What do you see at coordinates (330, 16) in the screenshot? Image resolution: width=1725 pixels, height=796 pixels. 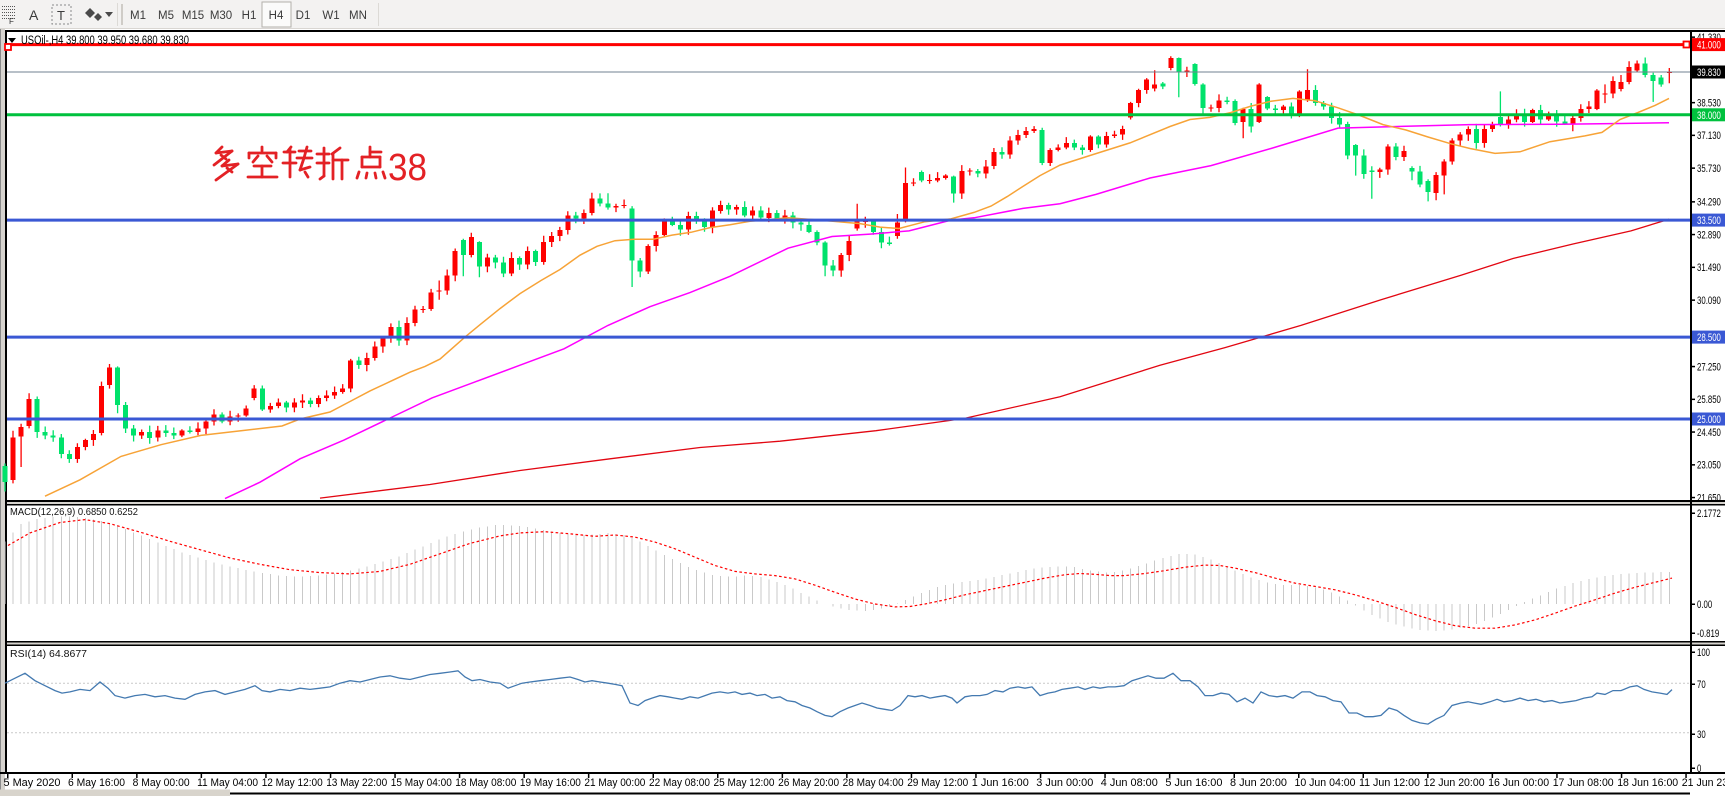 I see `svg-text: W1` at bounding box center [330, 16].